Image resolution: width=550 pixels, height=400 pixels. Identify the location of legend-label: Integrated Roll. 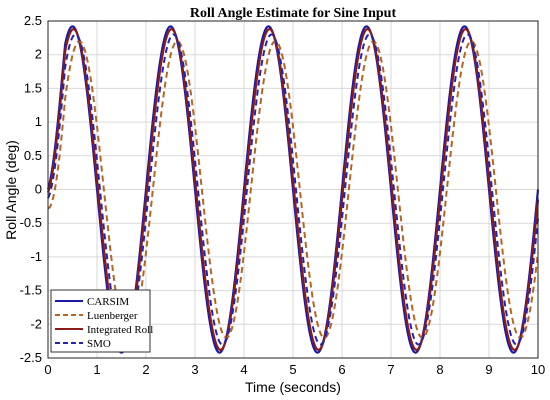
(120, 330).